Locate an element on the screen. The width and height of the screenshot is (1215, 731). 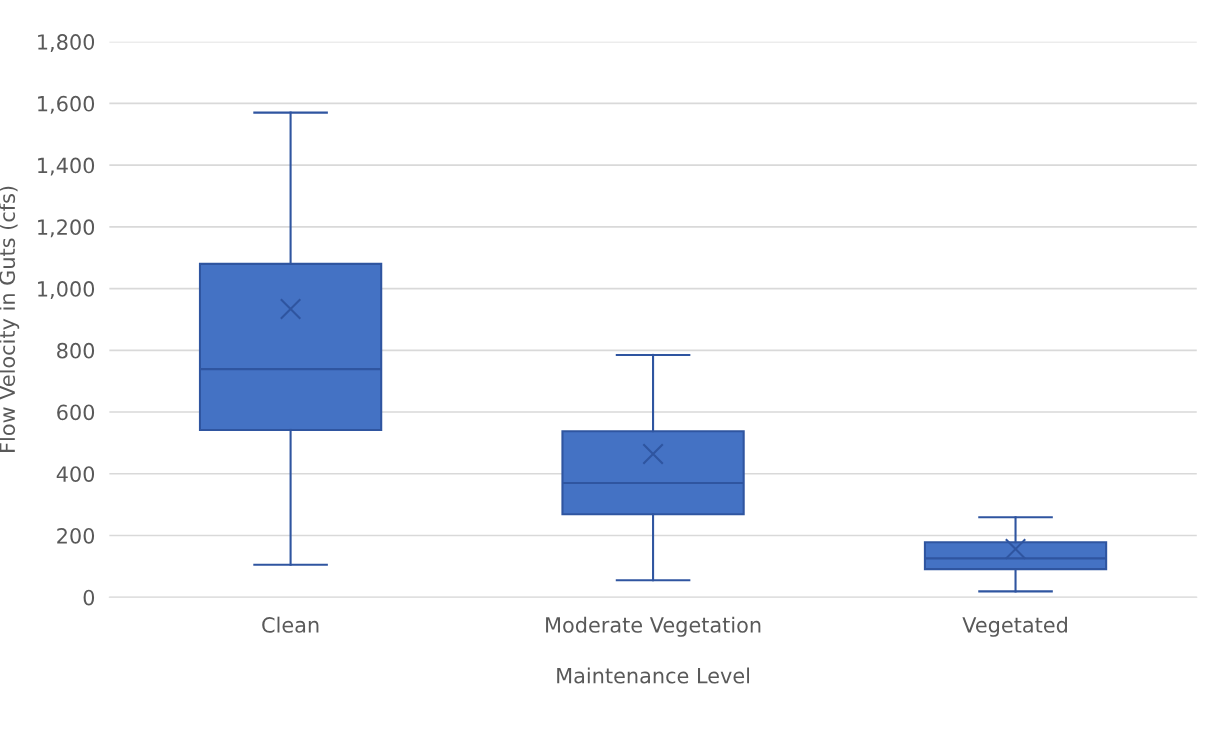
x-tick-label: Moderate Vegetation is located at coordinates (653, 626).